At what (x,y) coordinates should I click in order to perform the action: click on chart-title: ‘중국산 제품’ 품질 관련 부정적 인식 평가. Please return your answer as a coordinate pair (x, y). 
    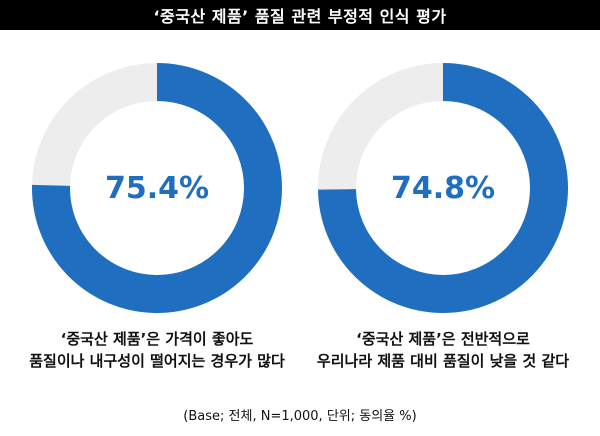
    Looking at the image, I should click on (300, 15).